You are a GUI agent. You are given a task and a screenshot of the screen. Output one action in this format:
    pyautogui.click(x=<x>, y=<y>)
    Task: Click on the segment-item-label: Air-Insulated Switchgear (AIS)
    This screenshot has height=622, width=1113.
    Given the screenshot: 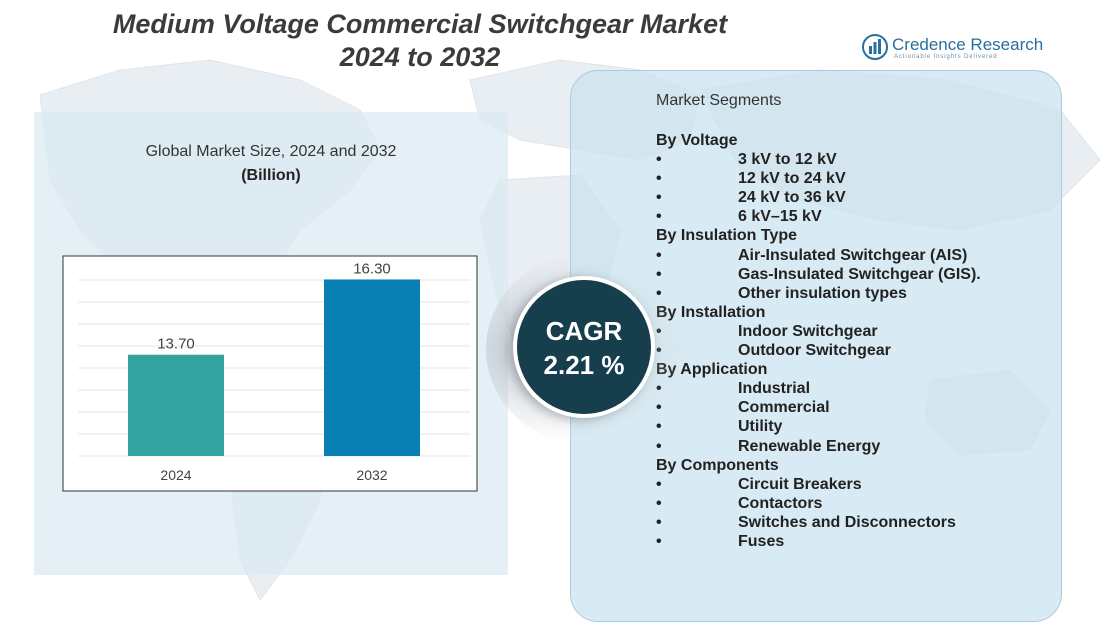 What is the action you would take?
    pyautogui.click(x=853, y=255)
    